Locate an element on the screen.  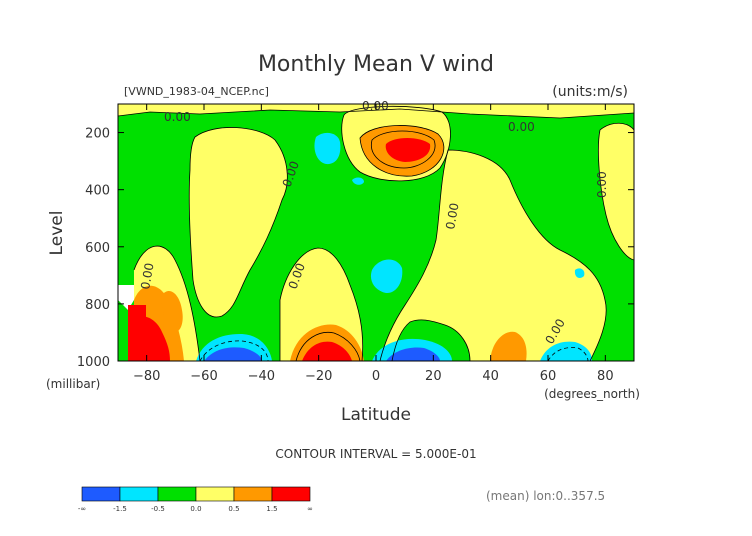
field-yellow-east-region is located at coordinates (493, 255).